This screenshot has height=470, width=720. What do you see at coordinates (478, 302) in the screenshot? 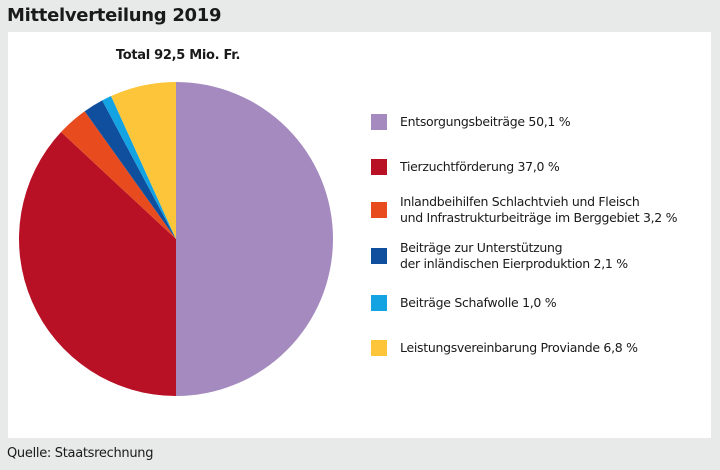
I see `legend-label: Beiträge Schafwolle 1,0 %` at bounding box center [478, 302].